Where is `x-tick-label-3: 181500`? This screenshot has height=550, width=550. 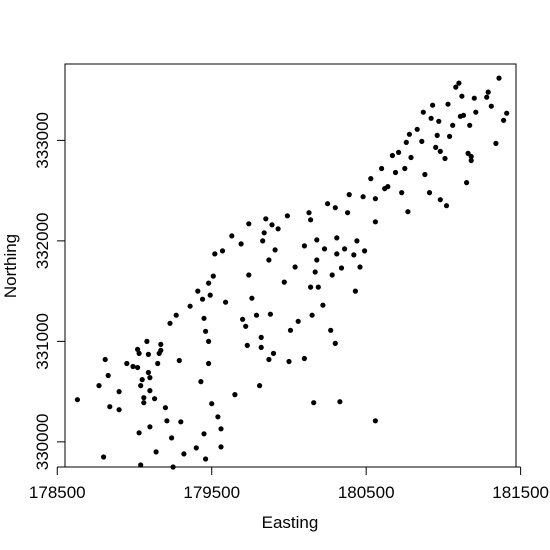 x-tick-label-3: 181500 is located at coordinates (520, 492).